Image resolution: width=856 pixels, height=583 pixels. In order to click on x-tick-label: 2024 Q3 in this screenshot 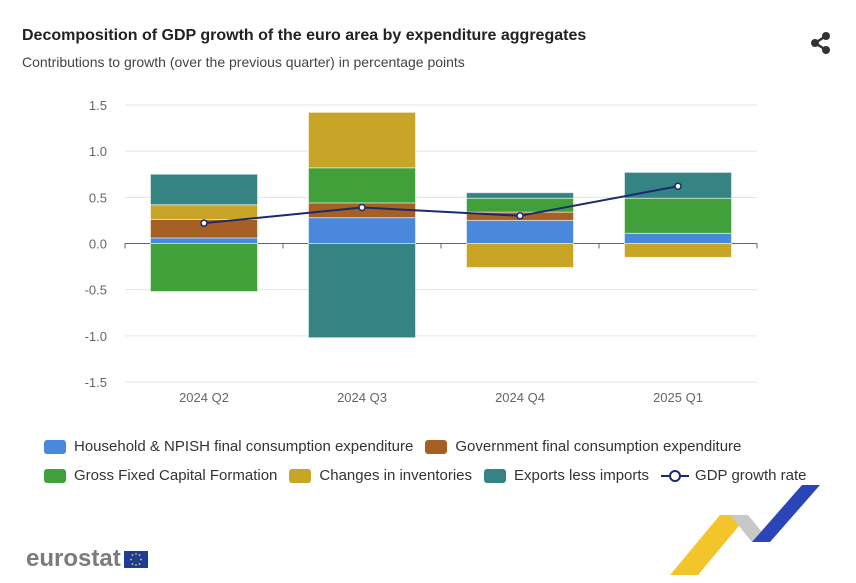, I will do `click(362, 397)`.